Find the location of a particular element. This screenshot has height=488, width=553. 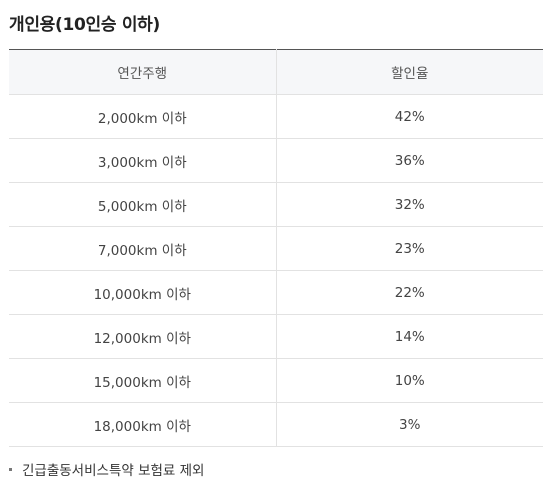

table-row: 2,000km 이하 42% is located at coordinates (276, 116).